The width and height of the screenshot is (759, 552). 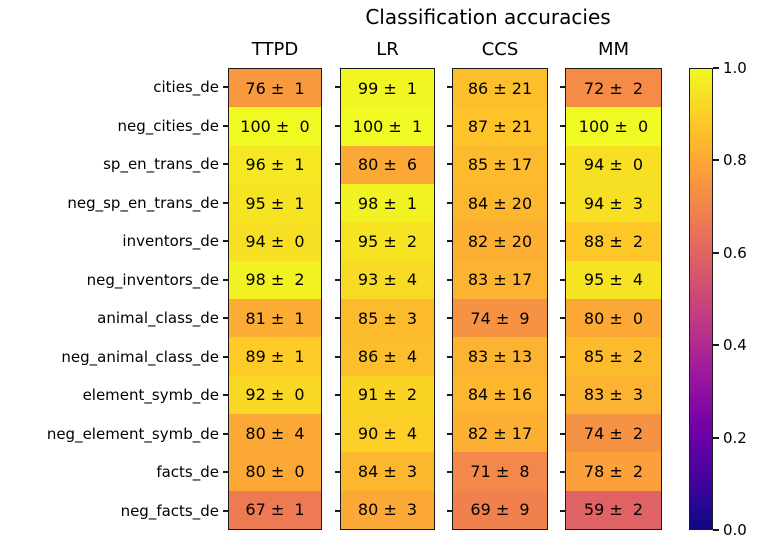 What do you see at coordinates (500, 394) in the screenshot?
I see `heatmap-cell: 84 ± 16` at bounding box center [500, 394].